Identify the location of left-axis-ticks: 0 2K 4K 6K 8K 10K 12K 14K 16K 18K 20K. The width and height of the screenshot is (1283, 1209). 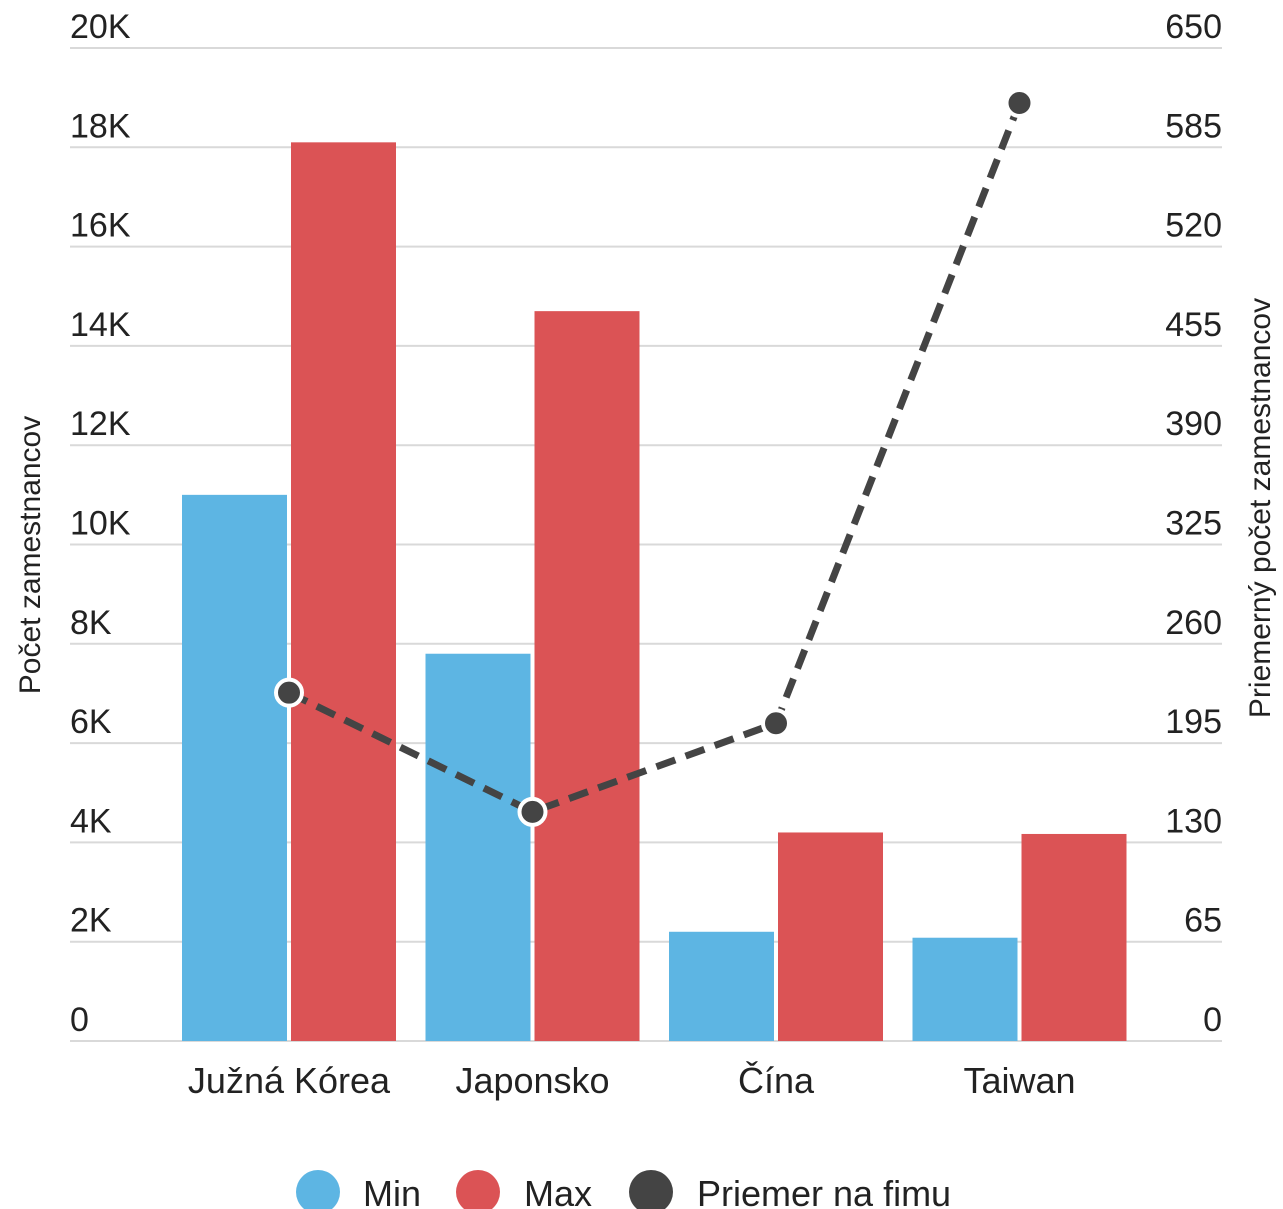
(100, 523).